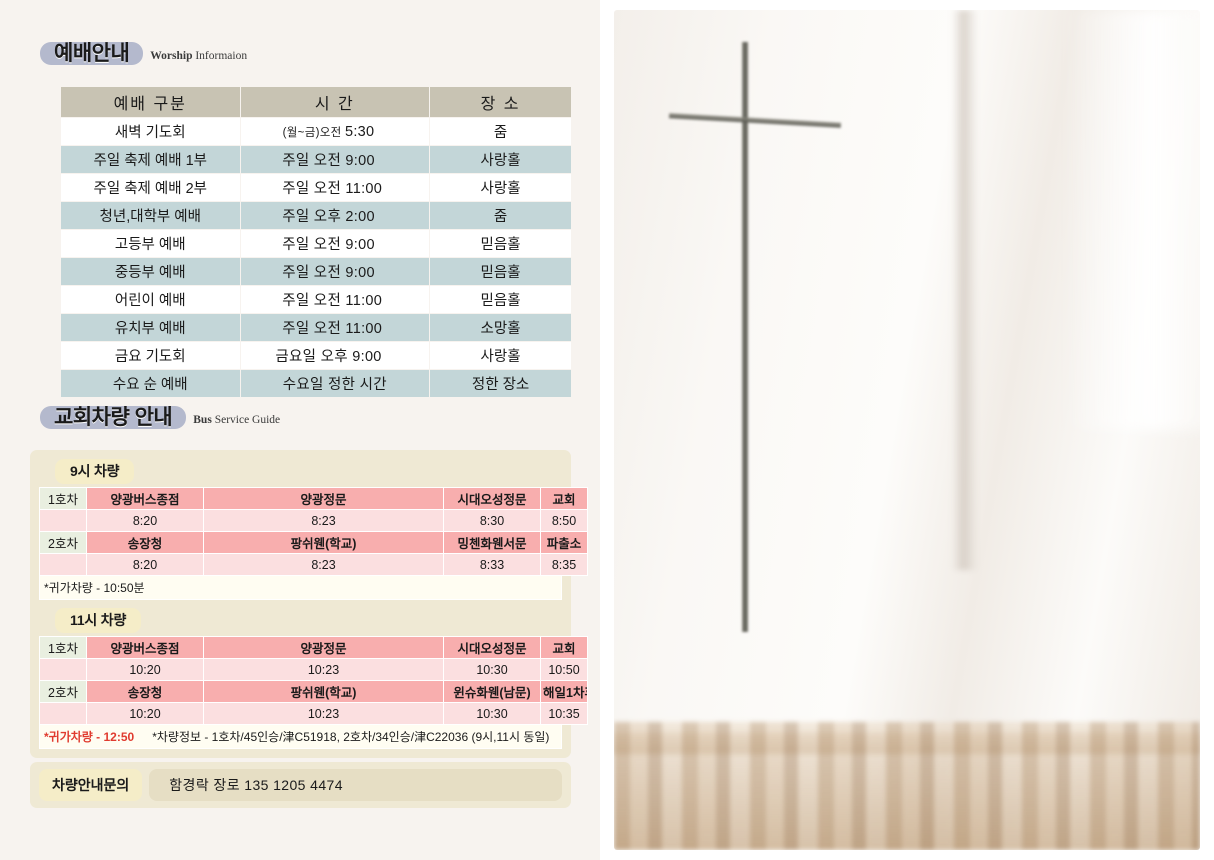  I want to click on worship-row-name: 중등부 예배, so click(150, 271).